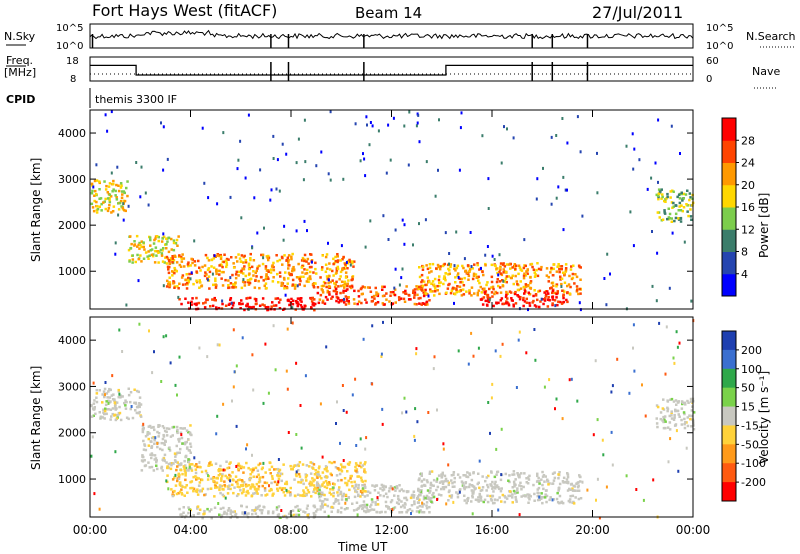 The width and height of the screenshot is (800, 554). Describe the element at coordinates (72, 386) in the screenshot. I see `y-tick-label: 3000` at that location.